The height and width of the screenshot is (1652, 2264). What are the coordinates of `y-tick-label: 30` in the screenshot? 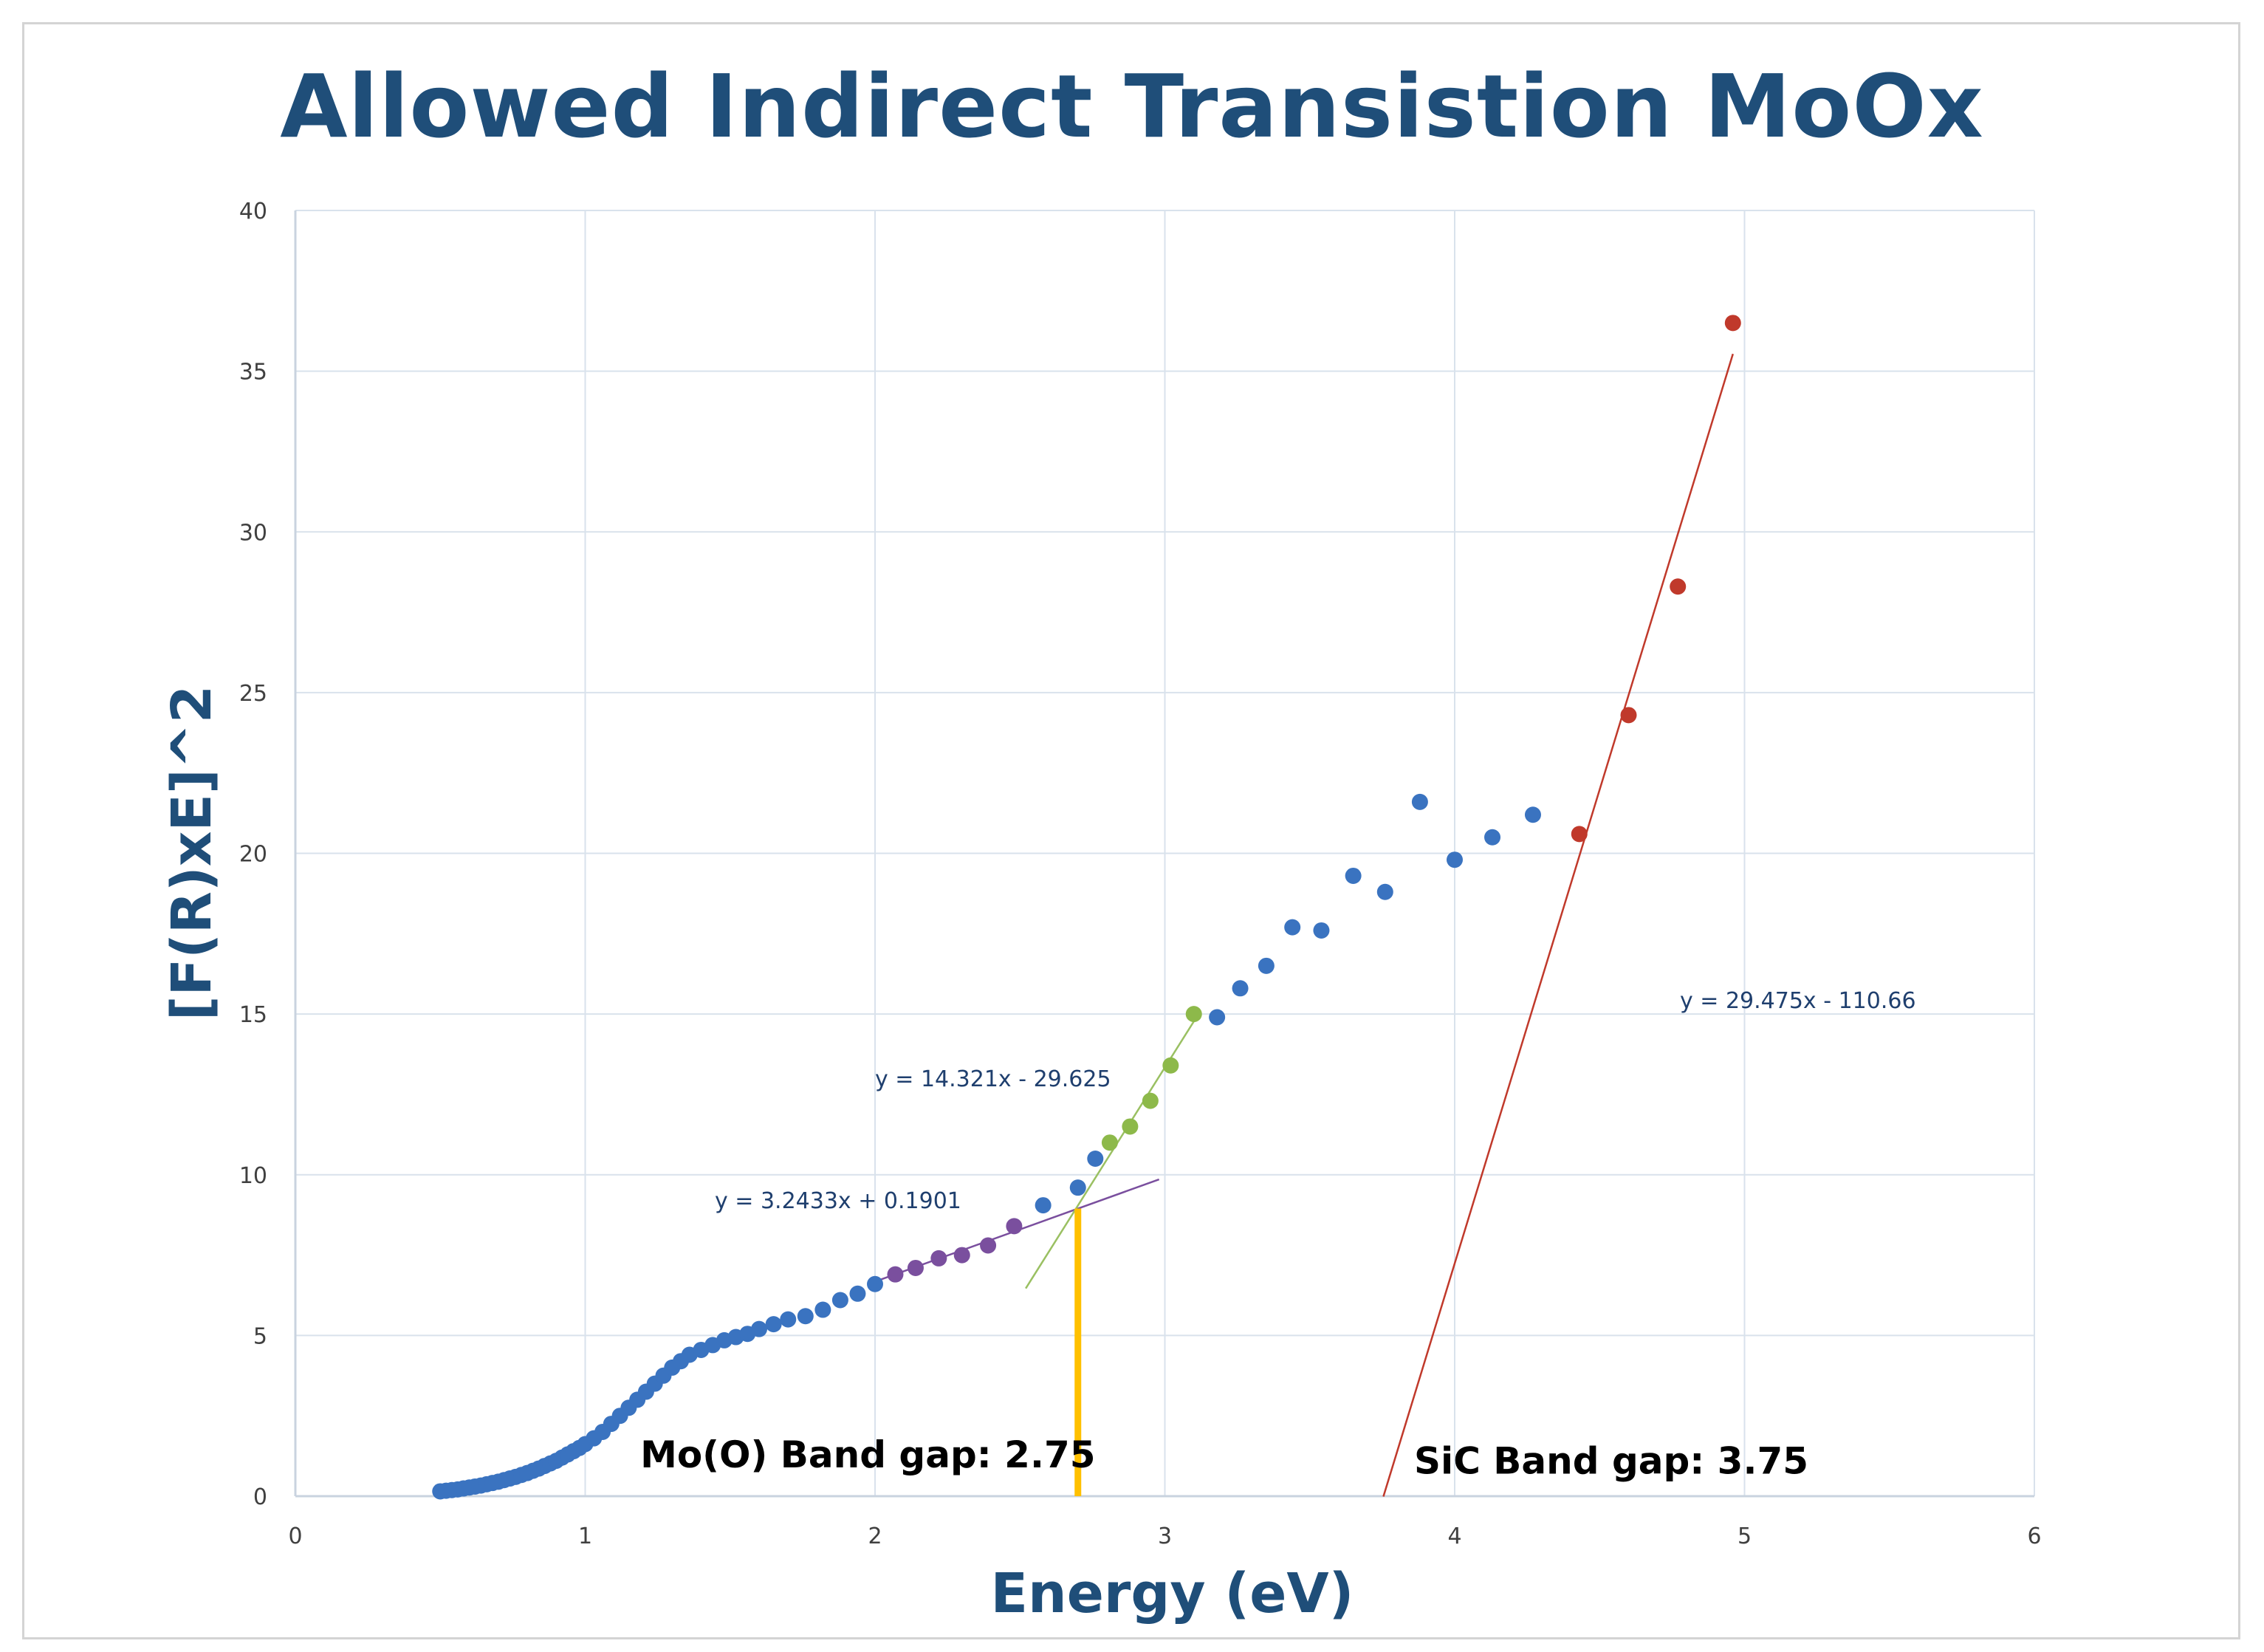 It's located at (253, 533).